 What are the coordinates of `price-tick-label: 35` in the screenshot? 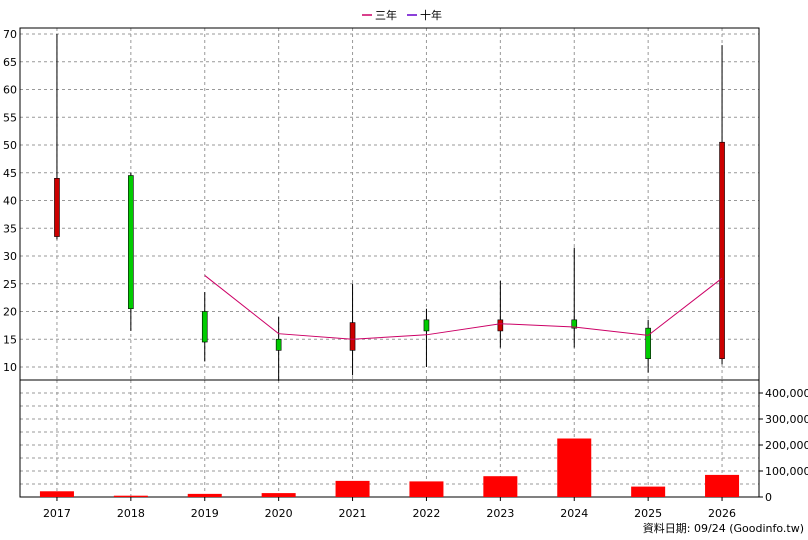 It's located at (10, 228).